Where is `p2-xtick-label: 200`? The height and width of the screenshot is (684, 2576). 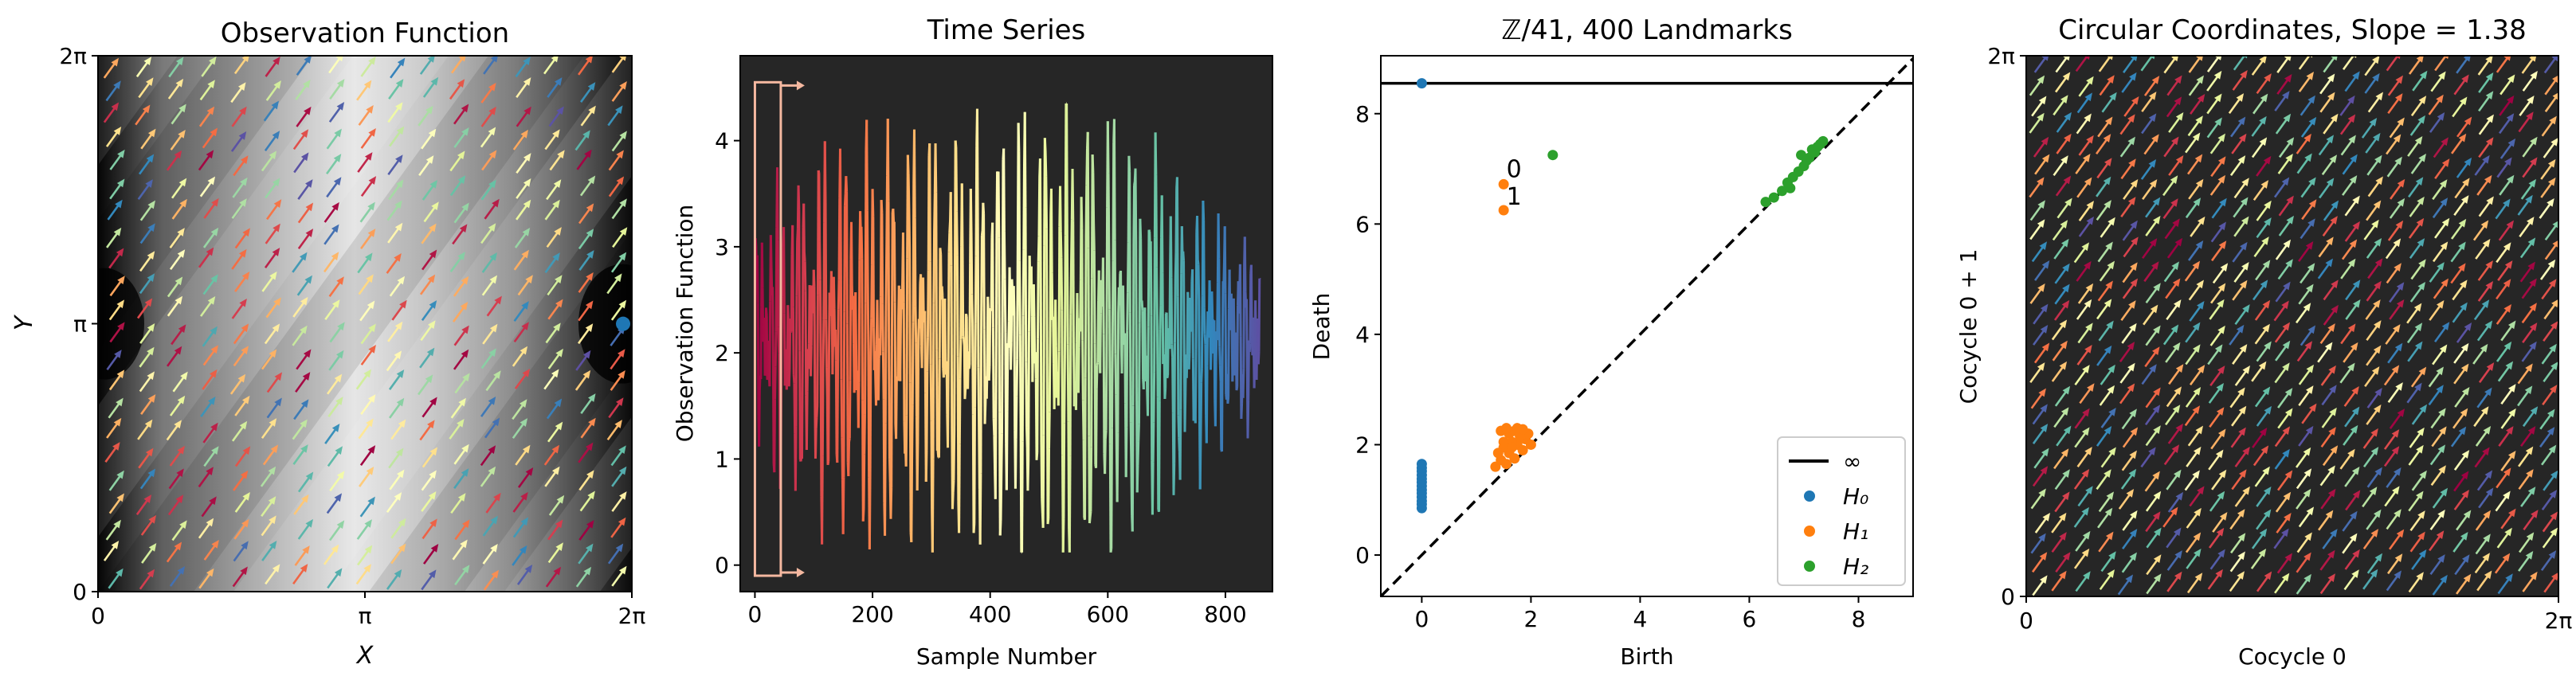
p2-xtick-label: 200 is located at coordinates (872, 614).